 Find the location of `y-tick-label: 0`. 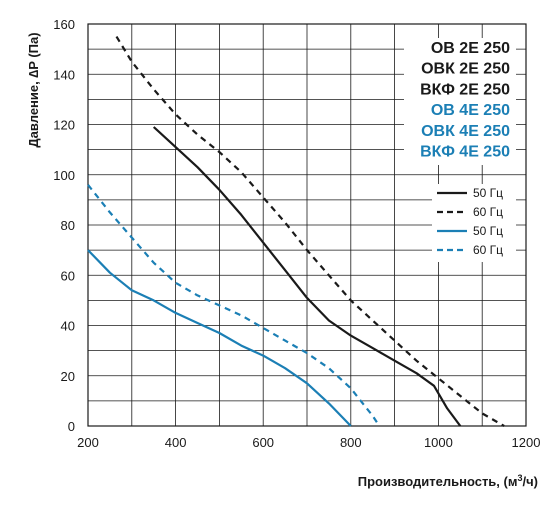

y-tick-label: 0 is located at coordinates (71, 426).